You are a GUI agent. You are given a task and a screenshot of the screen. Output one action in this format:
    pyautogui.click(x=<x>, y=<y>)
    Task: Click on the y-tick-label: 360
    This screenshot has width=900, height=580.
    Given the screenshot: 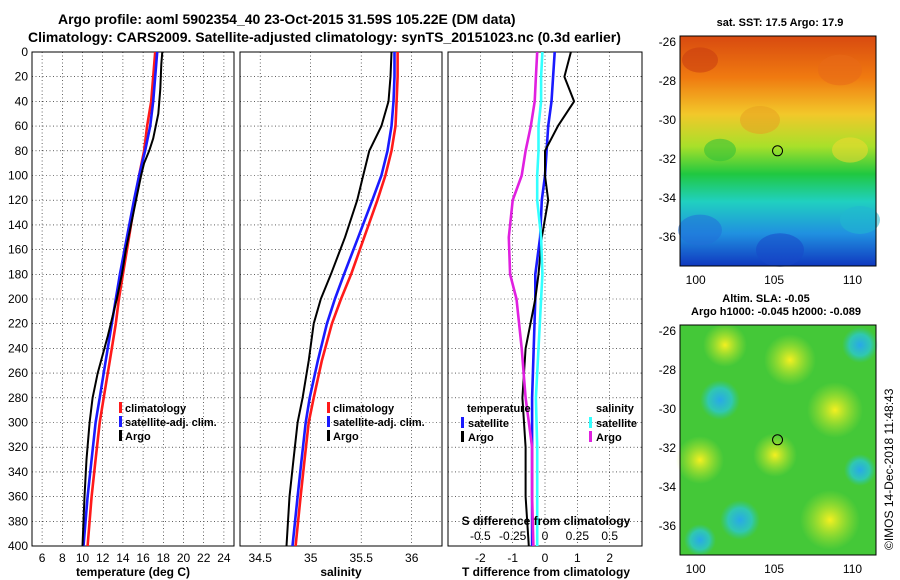 What is the action you would take?
    pyautogui.click(x=18, y=497)
    